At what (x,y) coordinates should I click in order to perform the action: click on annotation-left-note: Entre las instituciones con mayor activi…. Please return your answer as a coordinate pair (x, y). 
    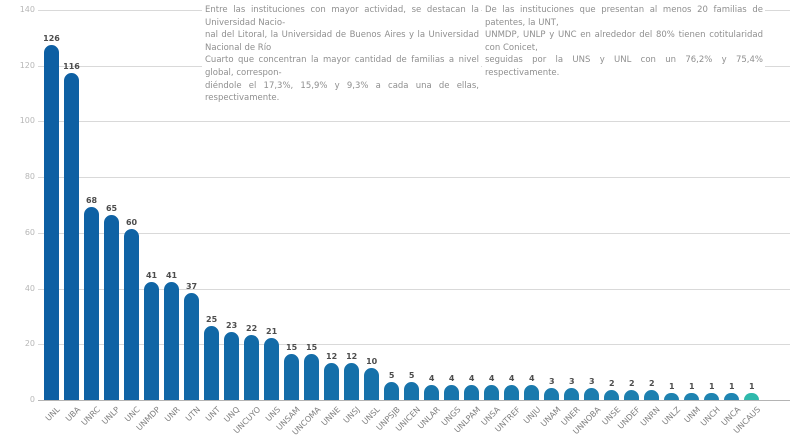
    Looking at the image, I should click on (341, 54).